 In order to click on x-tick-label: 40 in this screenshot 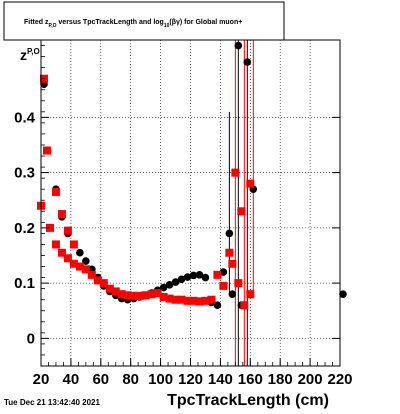, I will do `click(71, 379)`.